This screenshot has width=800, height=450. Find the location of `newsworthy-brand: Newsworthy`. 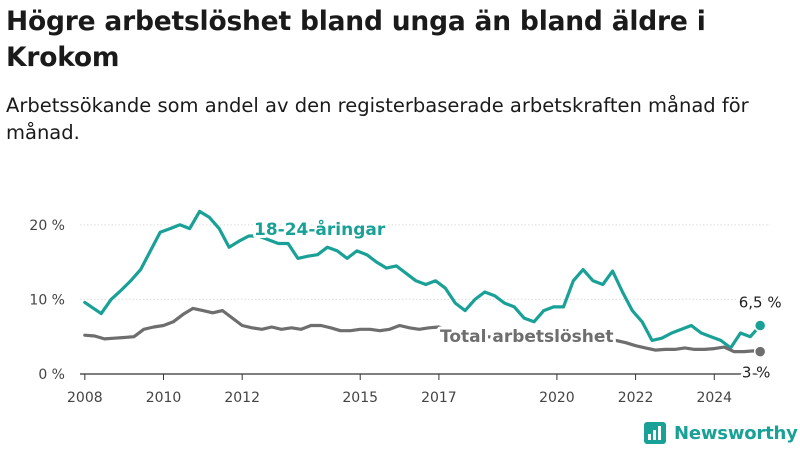

newsworthy-brand: Newsworthy is located at coordinates (721, 433).